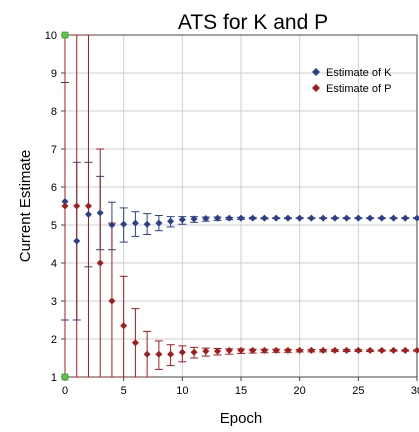  I want to click on x-tick-label: 0, so click(65, 391).